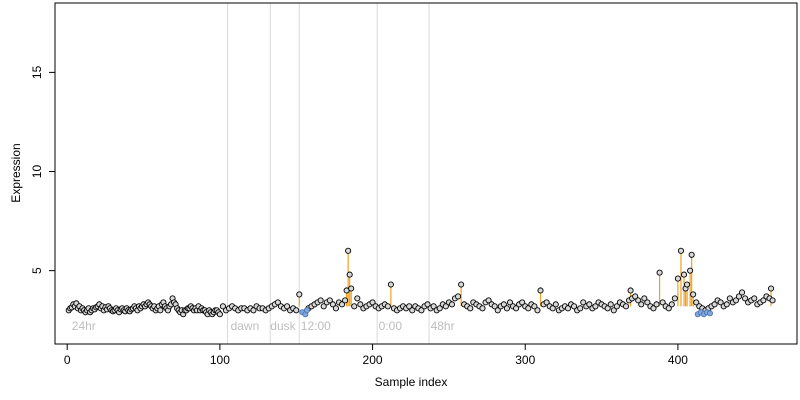  Describe the element at coordinates (220, 360) in the screenshot. I see `x-tick-label: 100` at that location.